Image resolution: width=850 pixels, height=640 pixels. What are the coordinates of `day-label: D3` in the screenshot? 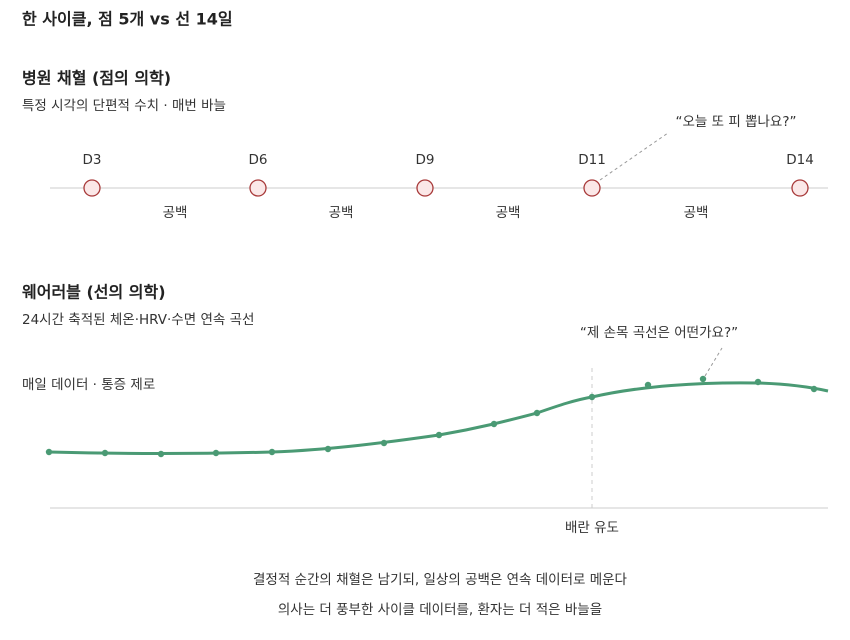 It's located at (92, 160).